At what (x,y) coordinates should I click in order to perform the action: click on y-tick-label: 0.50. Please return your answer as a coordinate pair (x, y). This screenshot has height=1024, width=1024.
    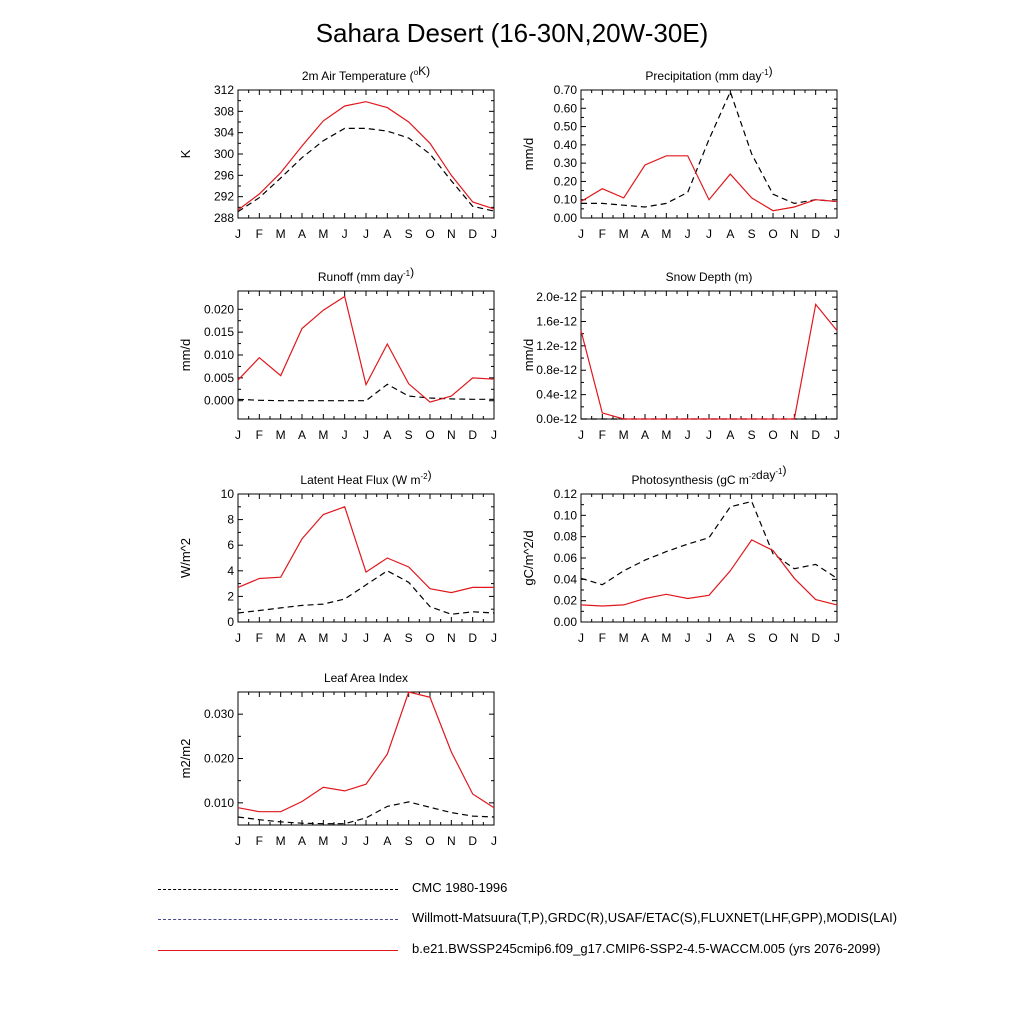
    Looking at the image, I should click on (566, 127).